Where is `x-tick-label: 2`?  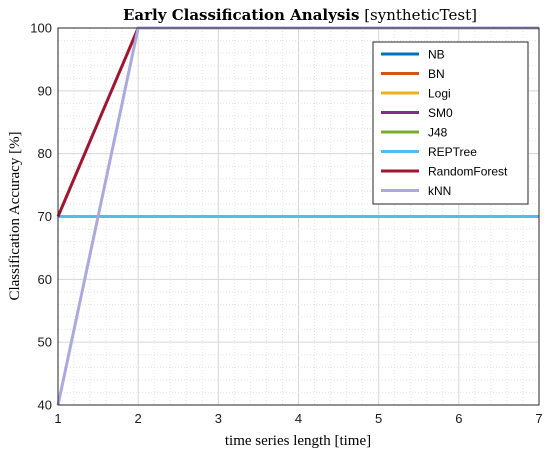 x-tick-label: 2 is located at coordinates (138, 418).